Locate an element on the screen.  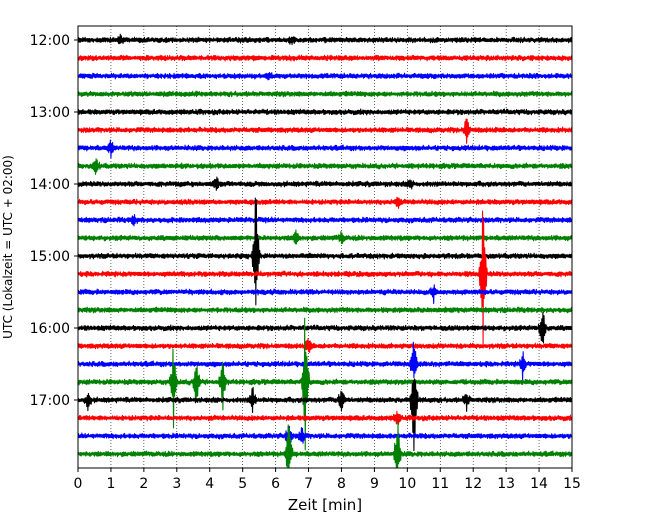
y-tick-label: 15:00 is located at coordinates (50, 257).